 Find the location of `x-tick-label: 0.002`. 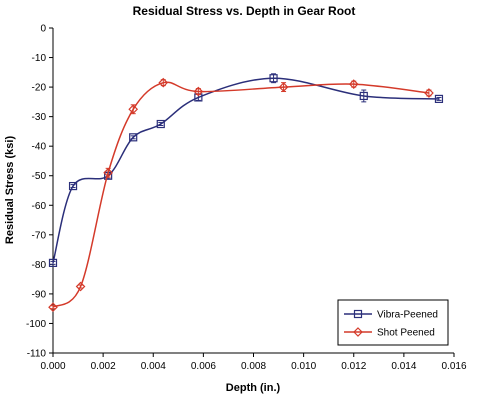

x-tick-label: 0.002 is located at coordinates (103, 366).